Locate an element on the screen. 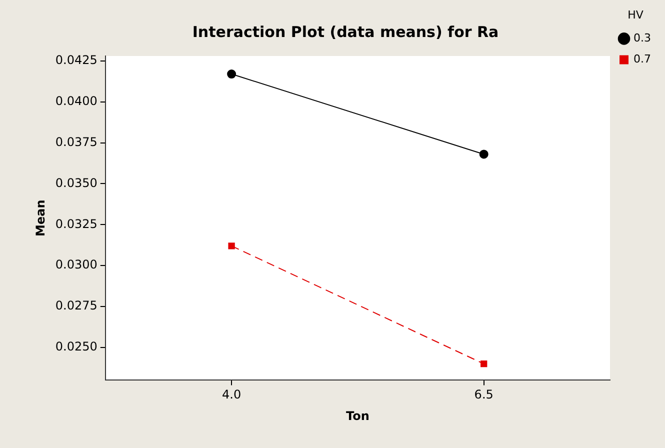 This screenshot has height=448, width=665. y-tick-label: 0.0325 is located at coordinates (76, 223).